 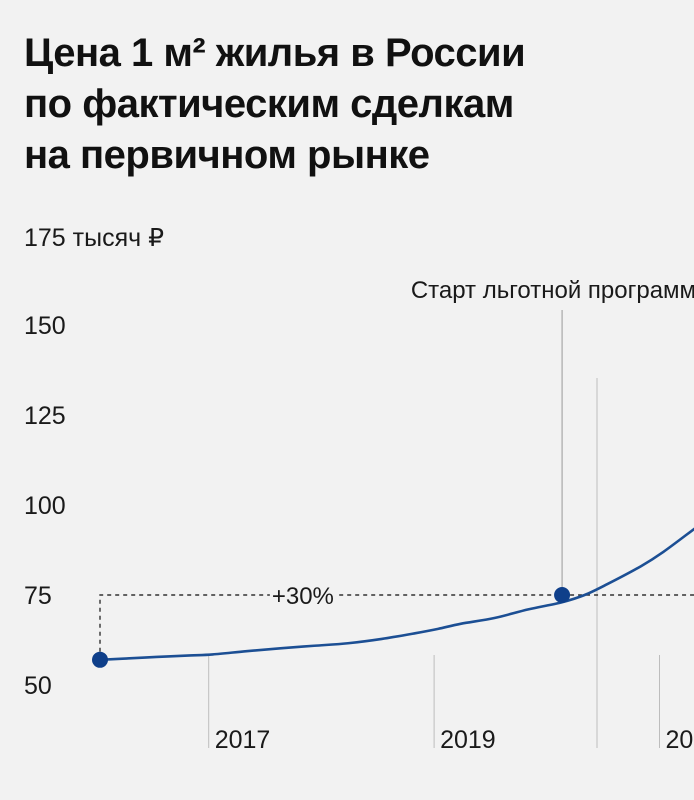 I want to click on y-tick-label-150: 150, so click(x=45, y=326).